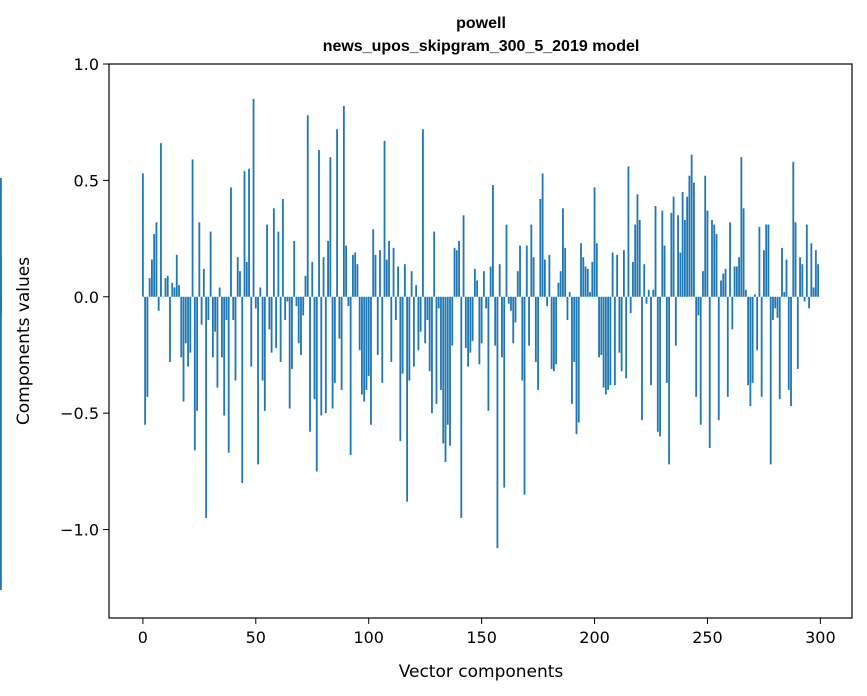  I want to click on y-tick-label: 0.5, so click(86, 180).